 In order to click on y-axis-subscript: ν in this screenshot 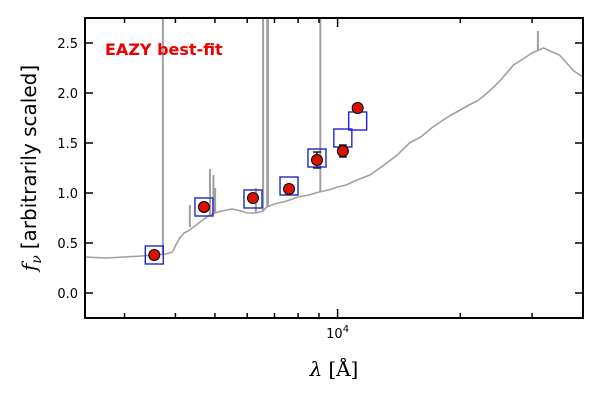, I will do `click(37, 259)`.